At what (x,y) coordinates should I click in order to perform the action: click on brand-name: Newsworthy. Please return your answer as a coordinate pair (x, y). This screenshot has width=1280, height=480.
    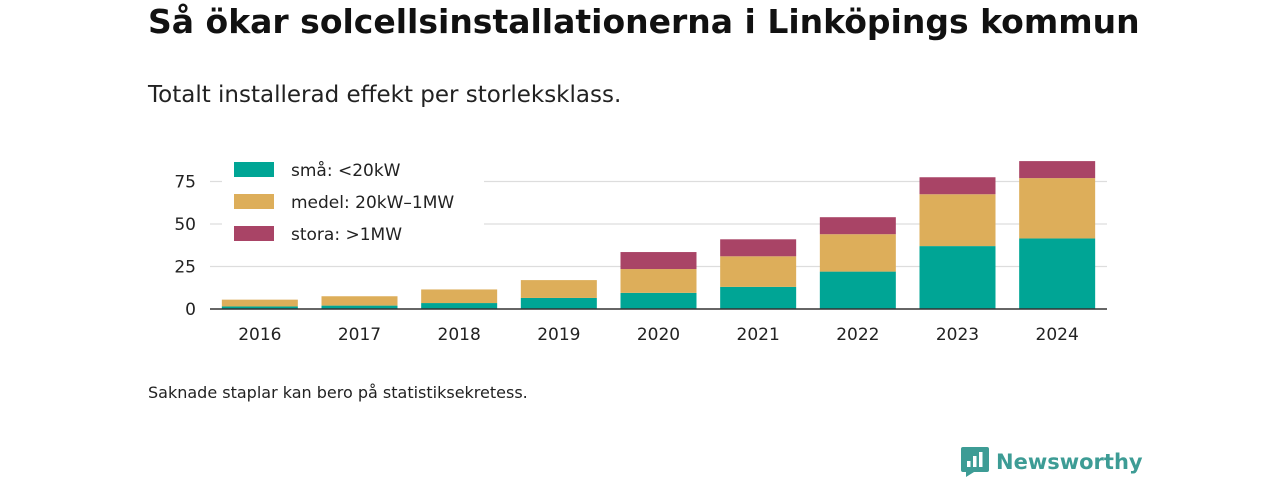
    Looking at the image, I should click on (1069, 462).